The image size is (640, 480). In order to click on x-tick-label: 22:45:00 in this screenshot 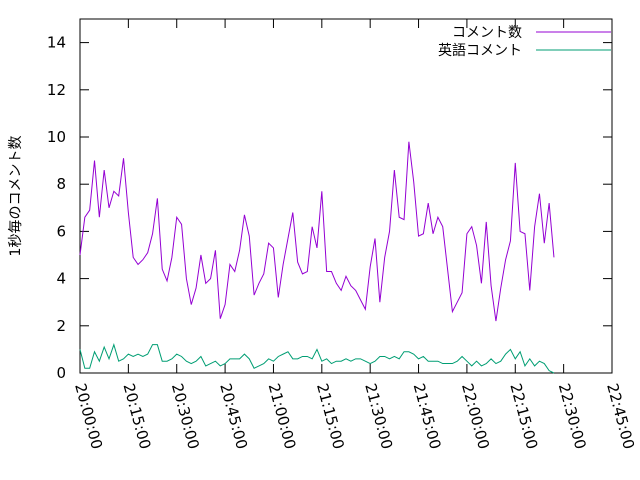, I will do `click(620, 416)`.